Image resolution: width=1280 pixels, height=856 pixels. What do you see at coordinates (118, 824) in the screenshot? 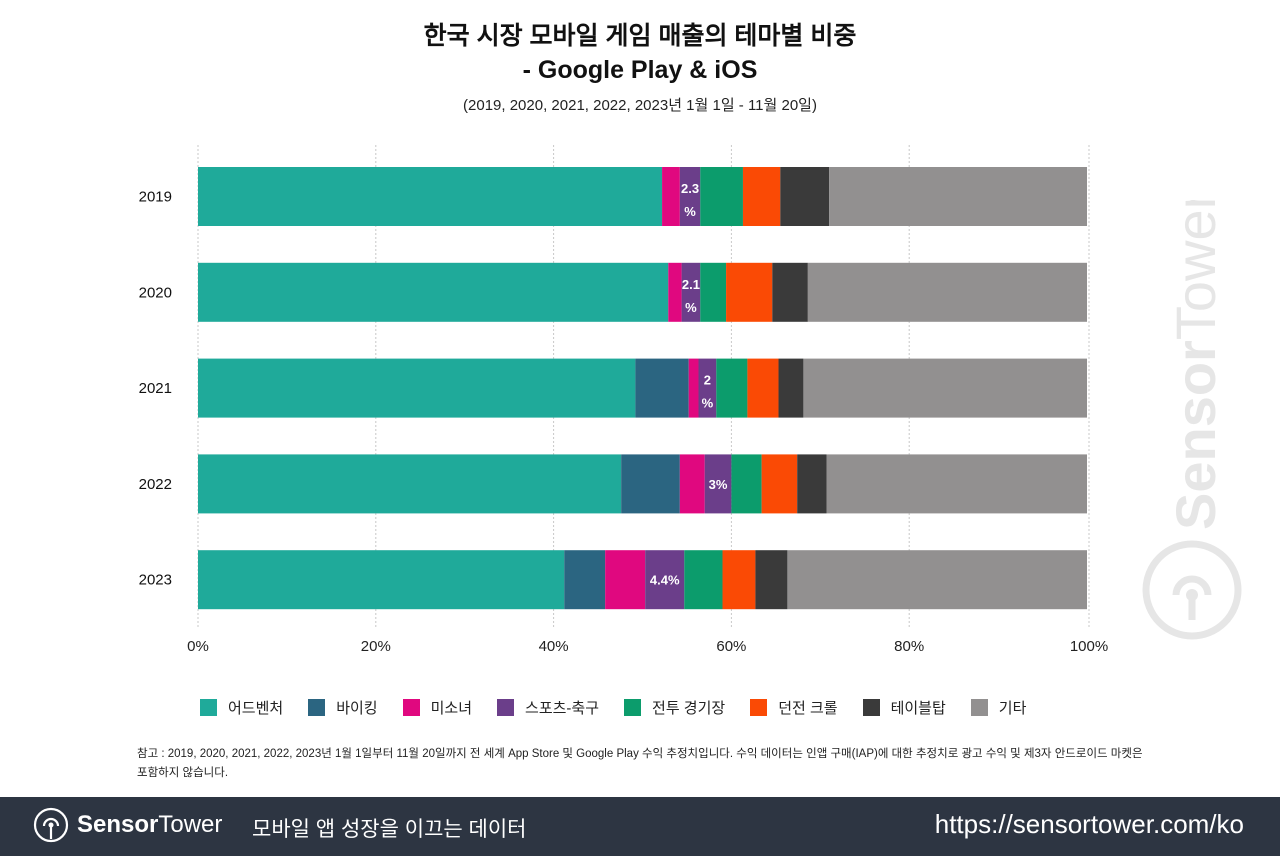
I see `brand-bold: Sensor` at bounding box center [118, 824].